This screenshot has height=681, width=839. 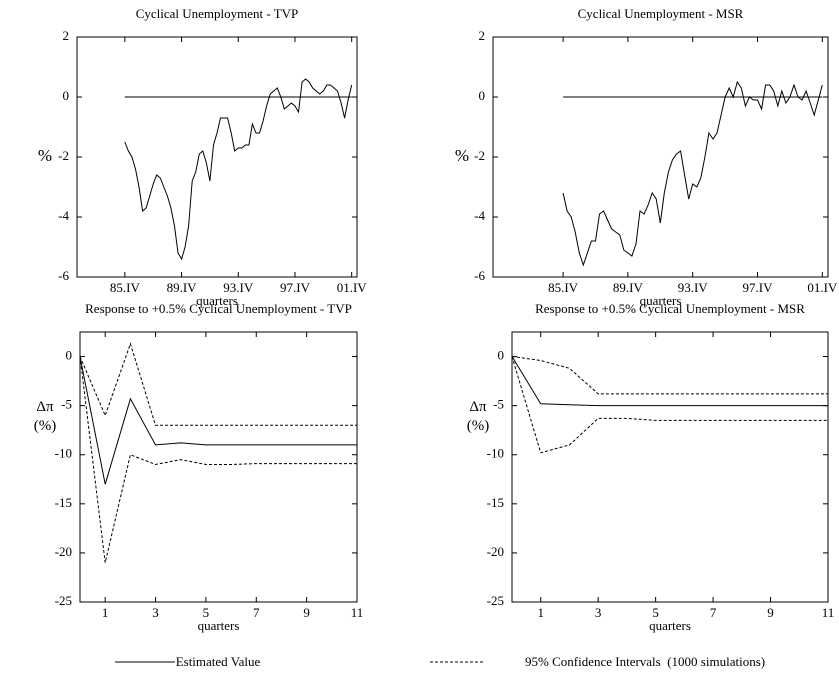 What do you see at coordinates (217, 13) in the screenshot?
I see `chart-title: Cyclical Unemployment - TVP` at bounding box center [217, 13].